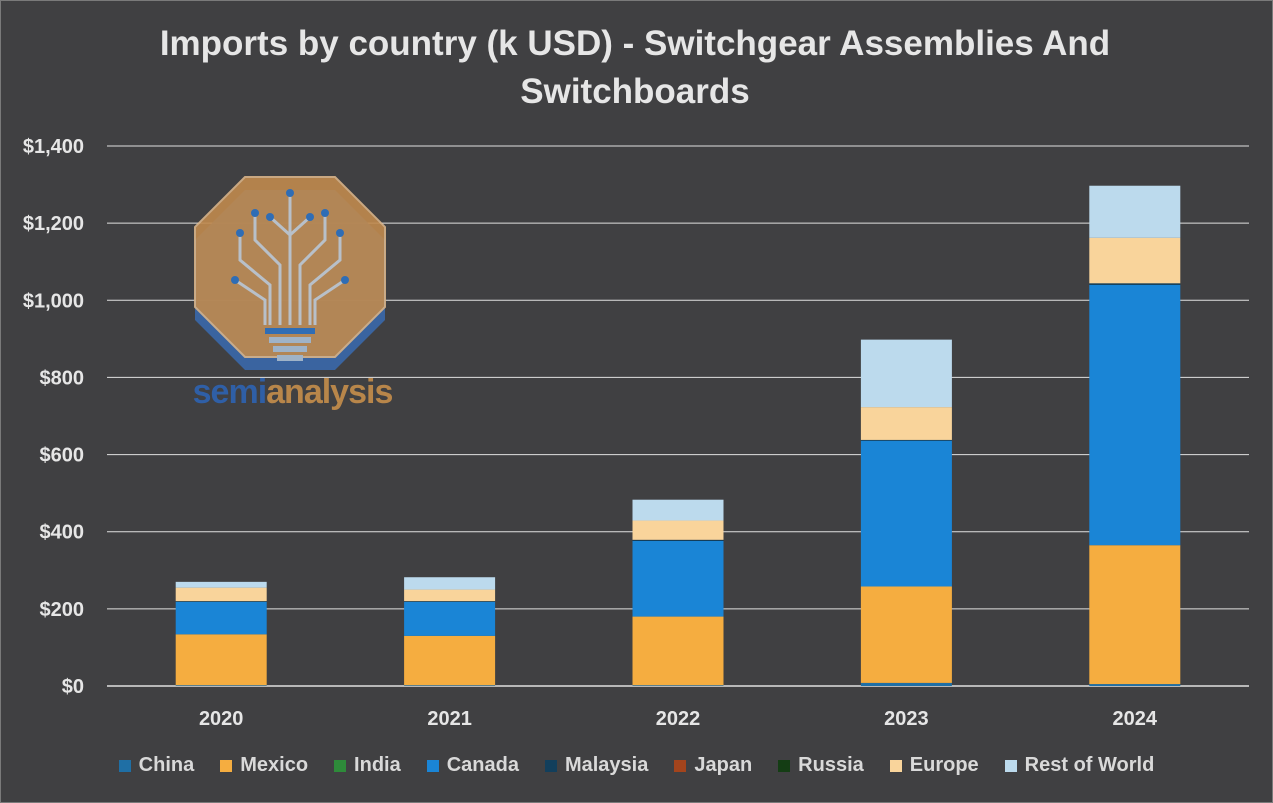 The height and width of the screenshot is (803, 1273). Describe the element at coordinates (906, 513) in the screenshot. I see `bar-canada-2023` at that location.